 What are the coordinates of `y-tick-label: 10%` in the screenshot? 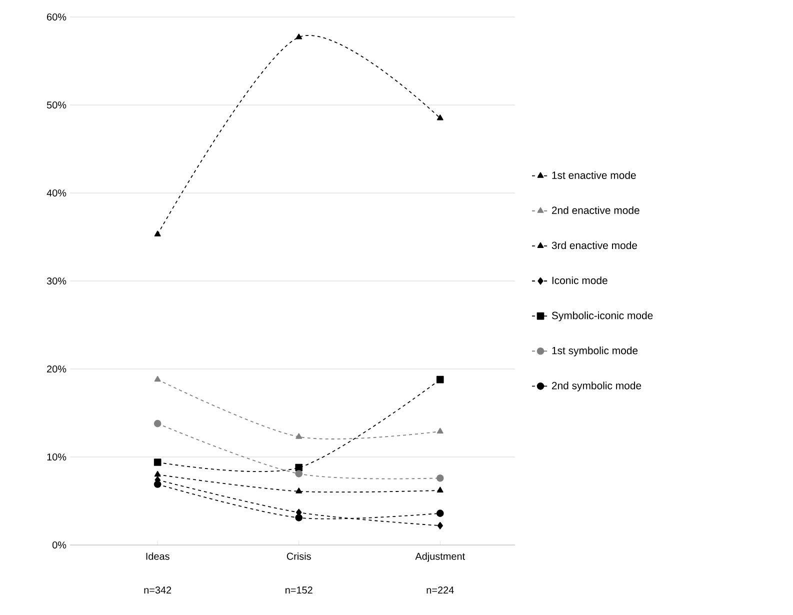 It's located at (56, 457).